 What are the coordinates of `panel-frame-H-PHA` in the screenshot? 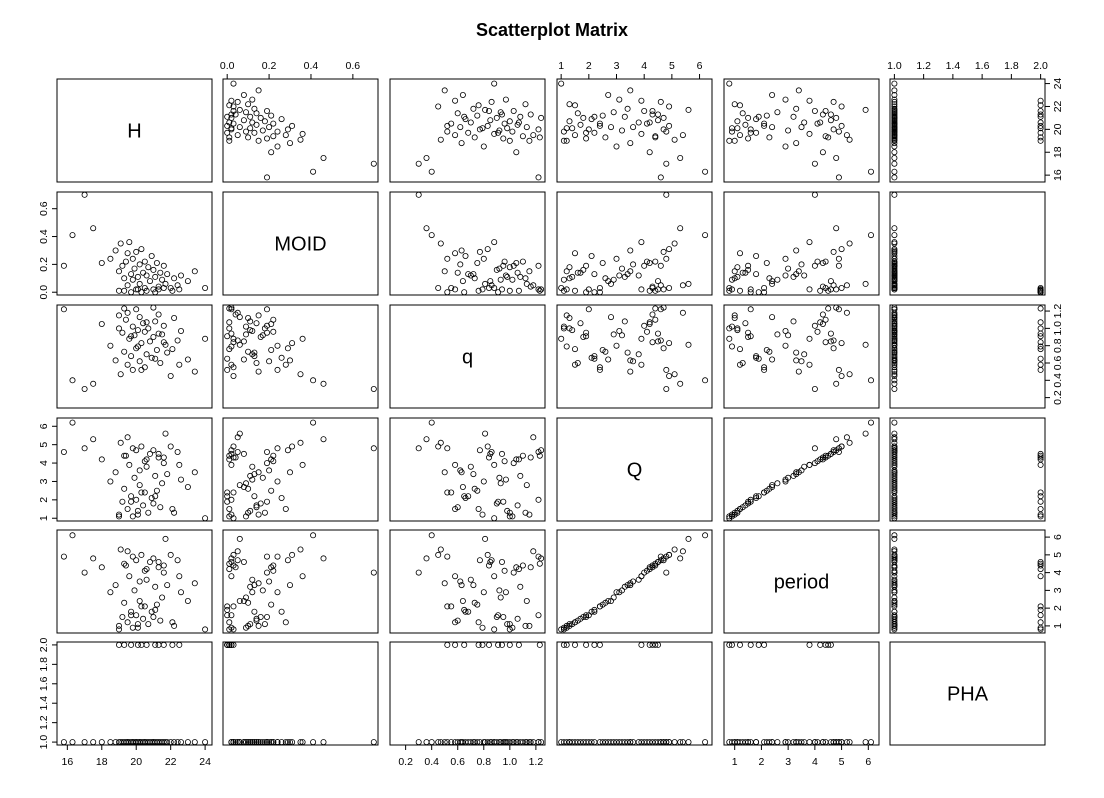 It's located at (967, 130).